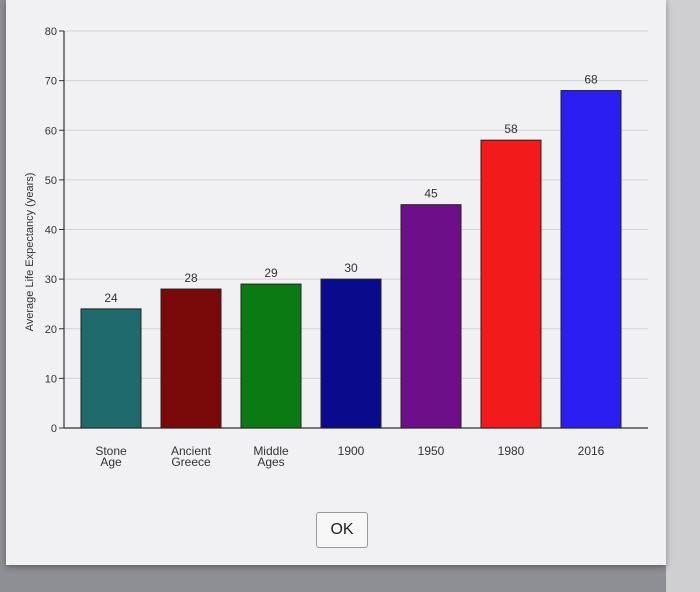  I want to click on bar-value-label: 24, so click(111, 298).